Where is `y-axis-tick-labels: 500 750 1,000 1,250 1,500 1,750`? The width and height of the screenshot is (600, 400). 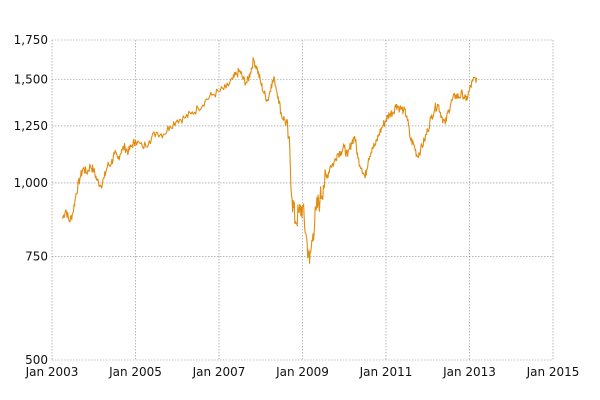
y-axis-tick-labels: 500 750 1,000 1,250 1,500 1,750 is located at coordinates (31, 200).